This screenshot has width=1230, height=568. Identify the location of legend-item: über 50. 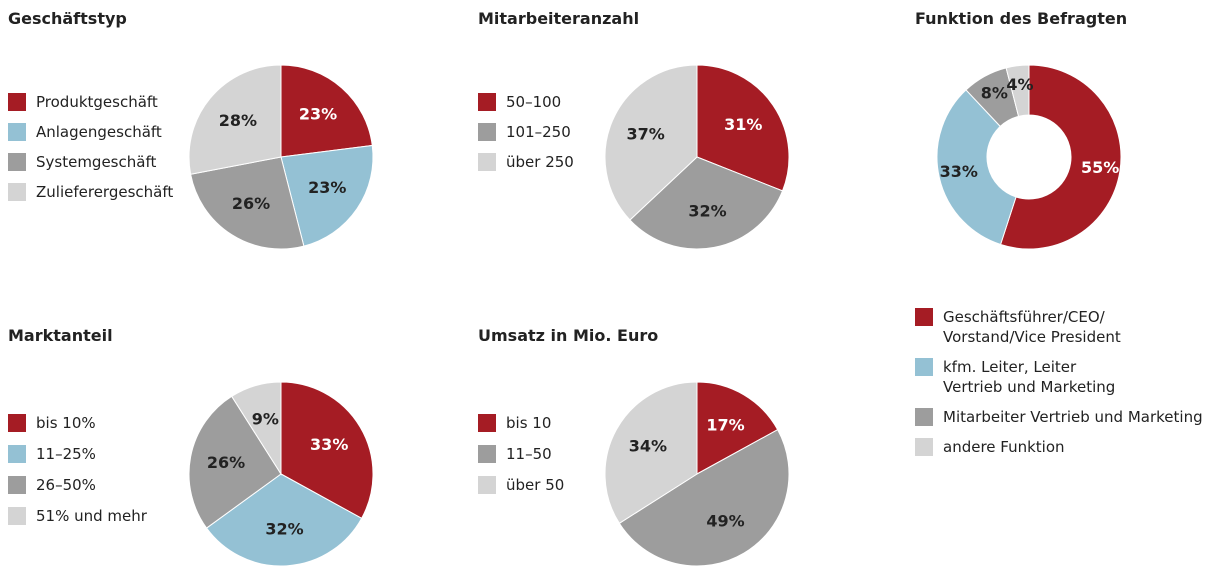
(521, 485).